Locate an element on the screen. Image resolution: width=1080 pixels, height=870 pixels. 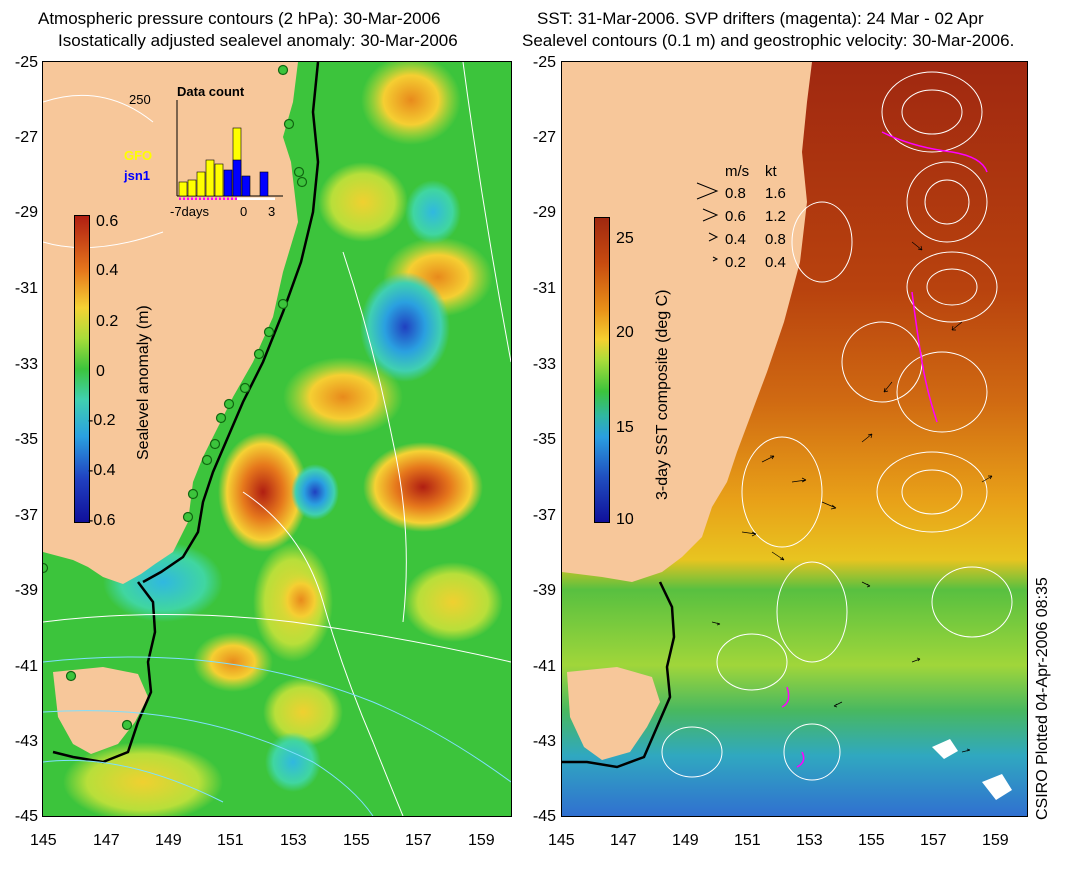
colorbar-tick: 0.6 is located at coordinates (107, 221).